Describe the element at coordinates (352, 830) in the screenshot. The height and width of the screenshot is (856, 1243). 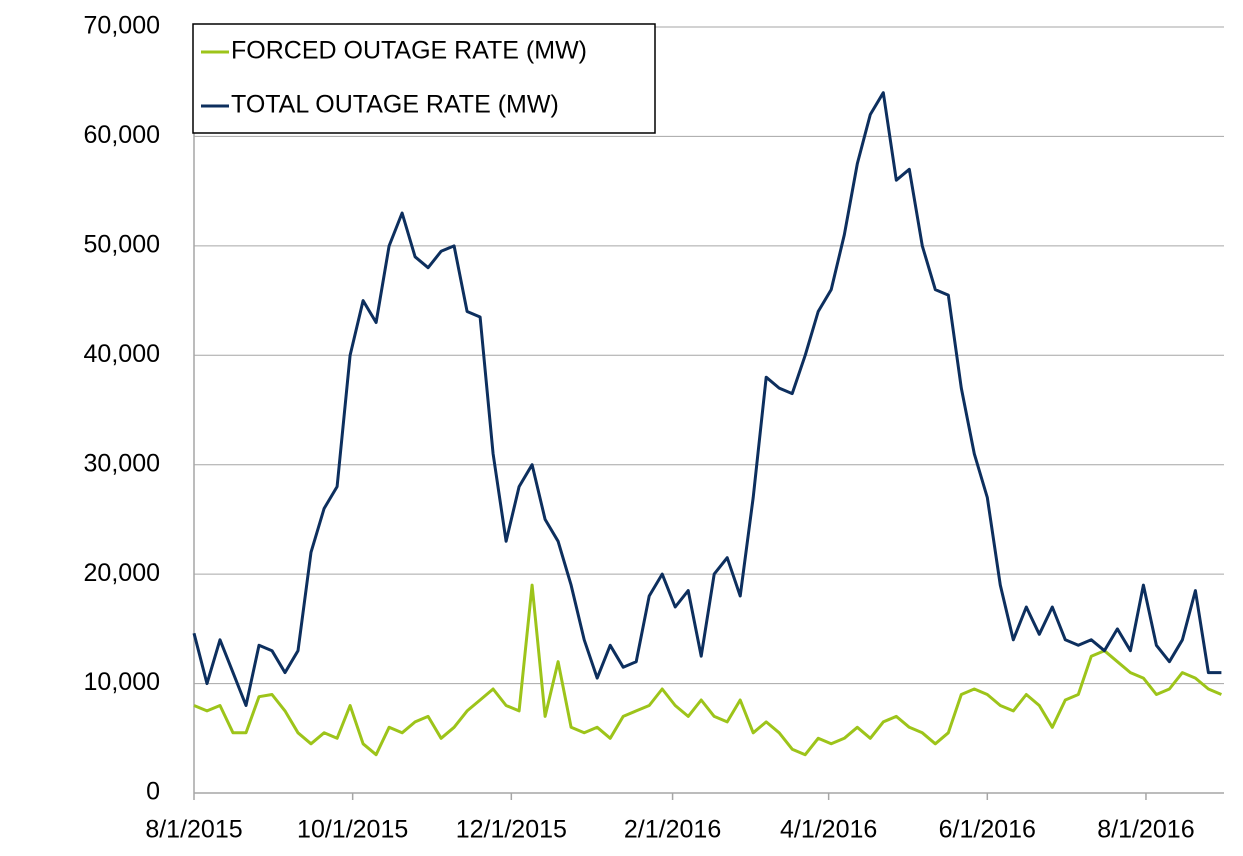
I see `x-tick-label: 10/1/2015` at that location.